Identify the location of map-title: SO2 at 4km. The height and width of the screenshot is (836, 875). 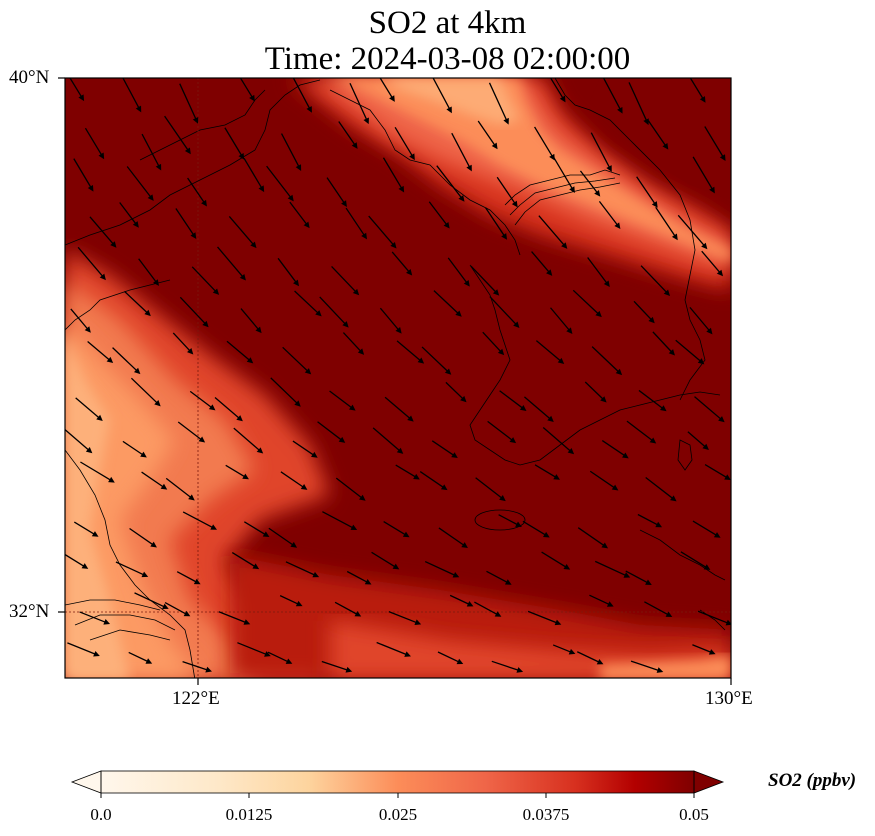
(447, 23).